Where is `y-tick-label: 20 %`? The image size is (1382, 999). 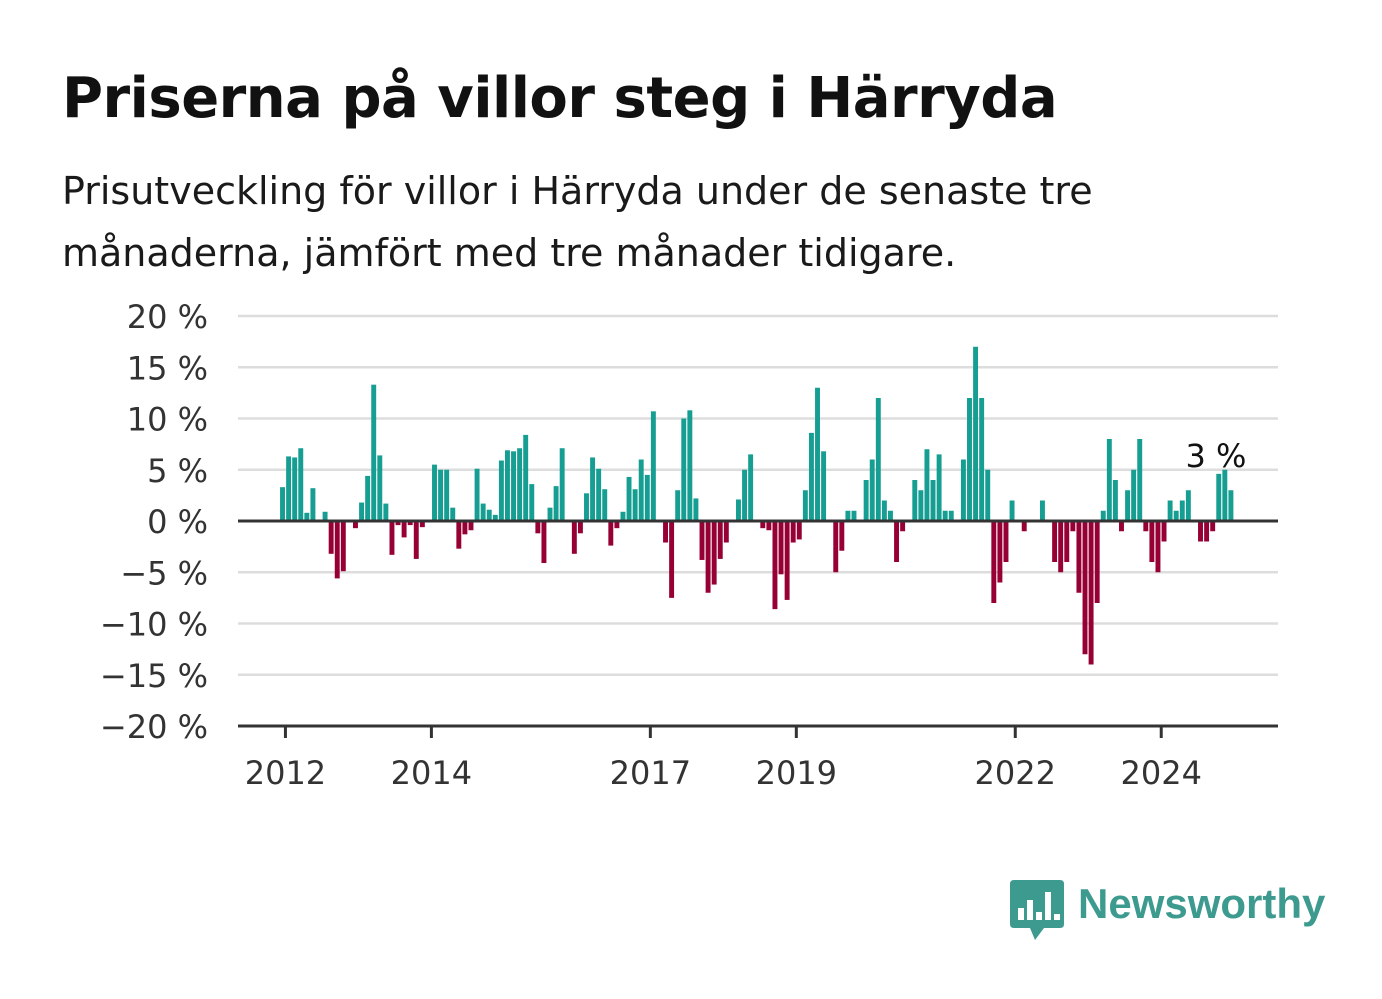 y-tick-label: 20 % is located at coordinates (167, 317).